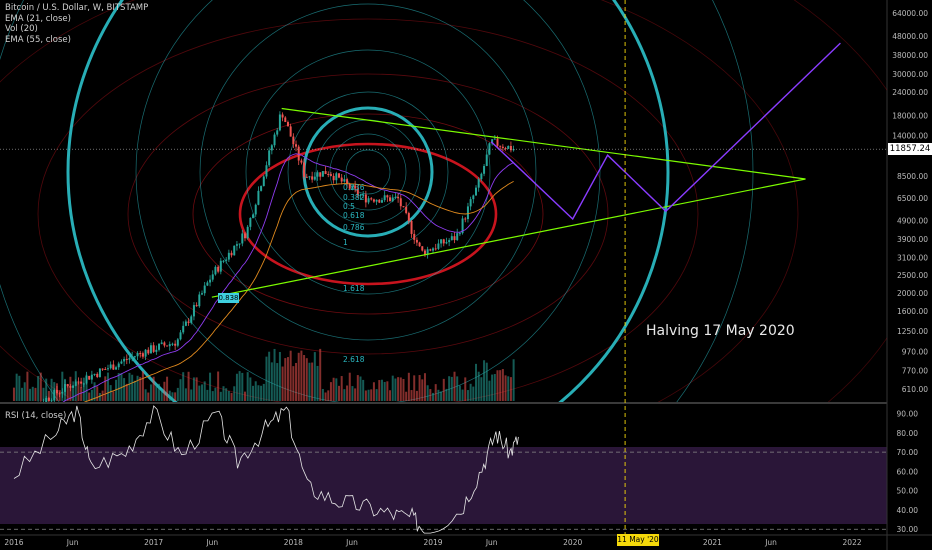 This screenshot has width=932, height=550. What do you see at coordinates (912, 331) in the screenshot?
I see `price-tick: 1250.00` at bounding box center [912, 331].